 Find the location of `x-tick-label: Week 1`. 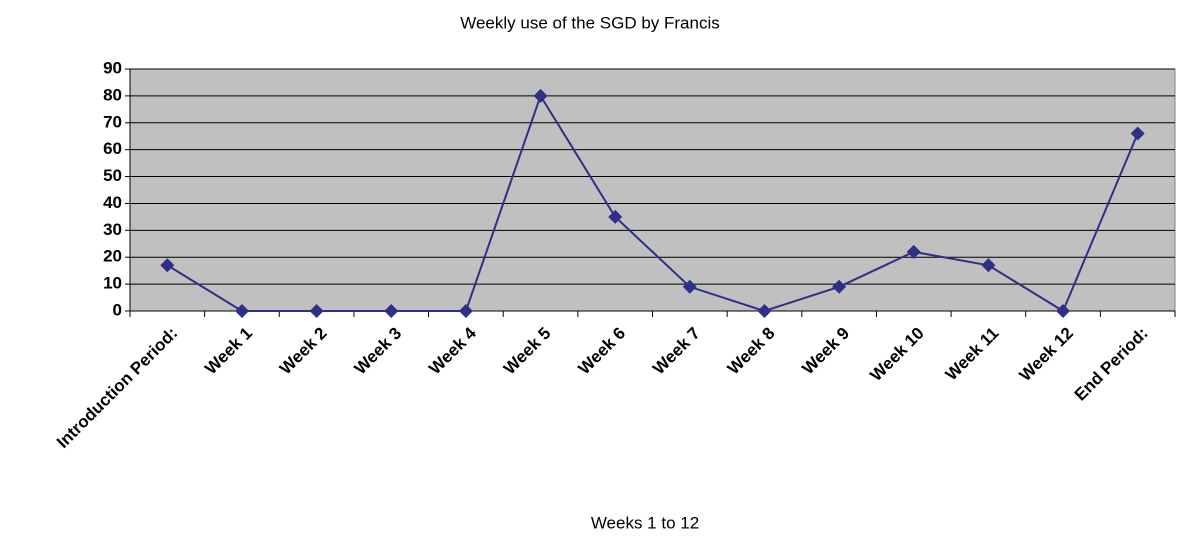

x-tick-label: Week 1 is located at coordinates (228, 351).